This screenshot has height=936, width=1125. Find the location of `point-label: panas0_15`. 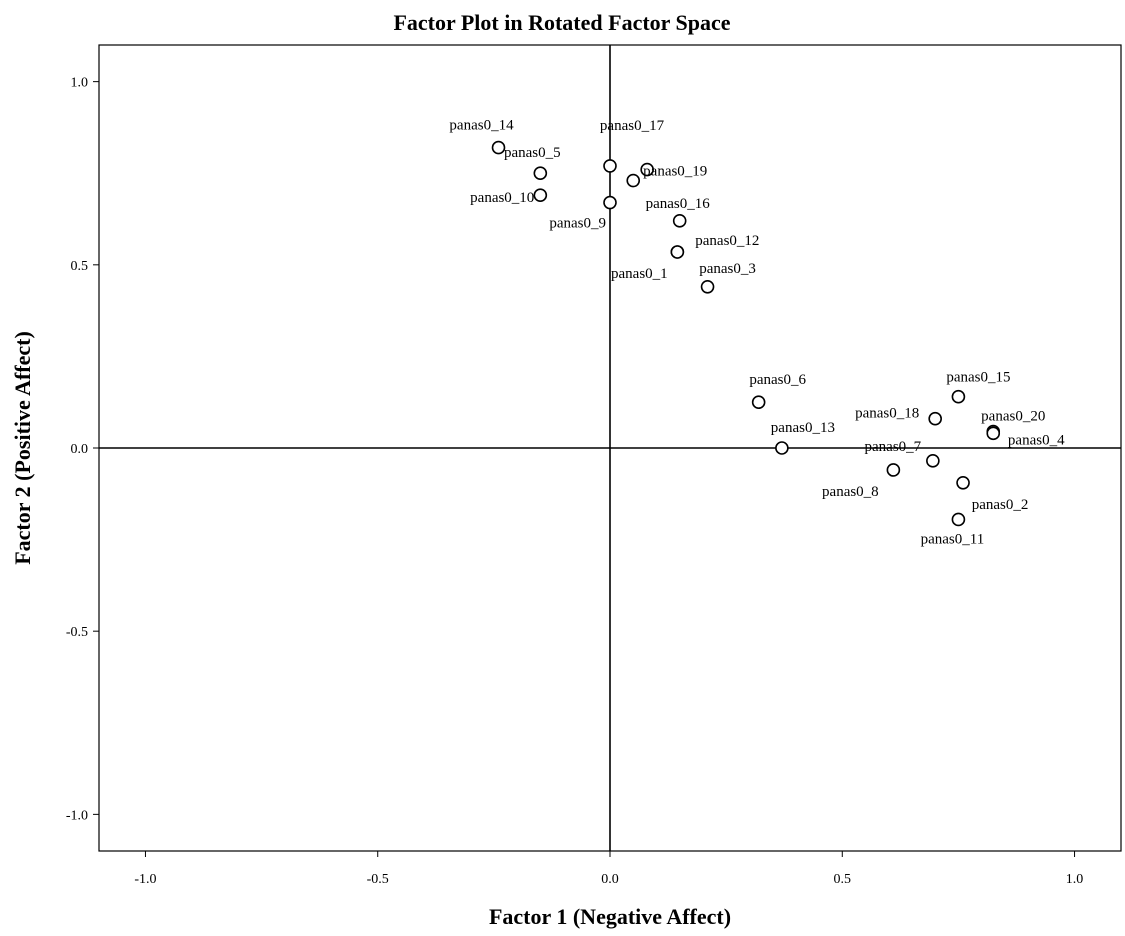

point-label: panas0_15 is located at coordinates (978, 378).